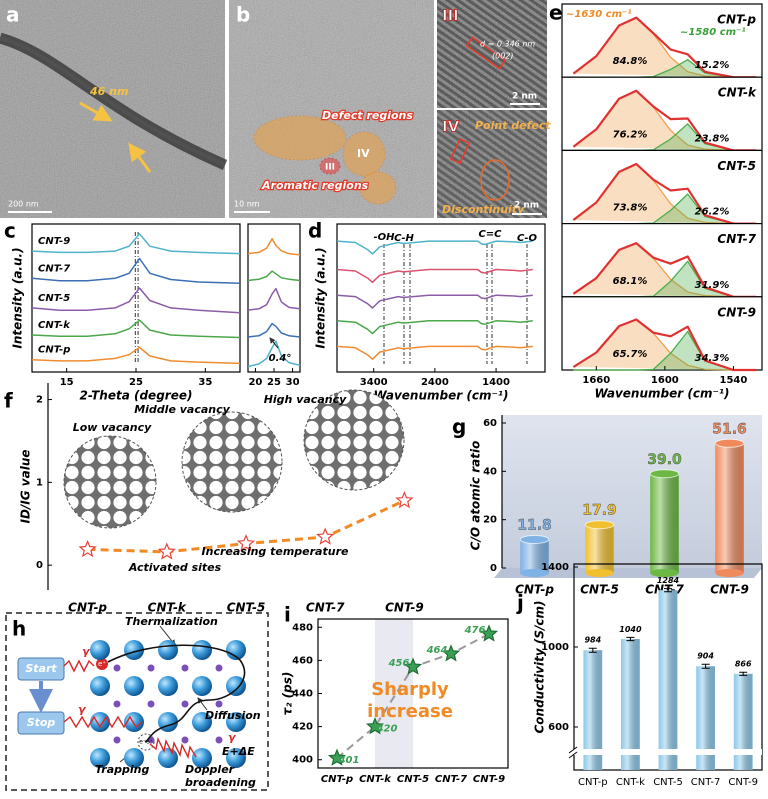 The image size is (768, 799). I want to click on annotation: Middle vacancy, so click(182, 409).